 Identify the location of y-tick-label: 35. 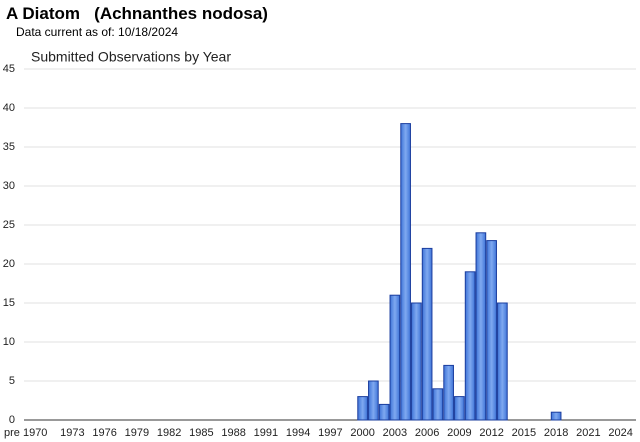
(9, 147).